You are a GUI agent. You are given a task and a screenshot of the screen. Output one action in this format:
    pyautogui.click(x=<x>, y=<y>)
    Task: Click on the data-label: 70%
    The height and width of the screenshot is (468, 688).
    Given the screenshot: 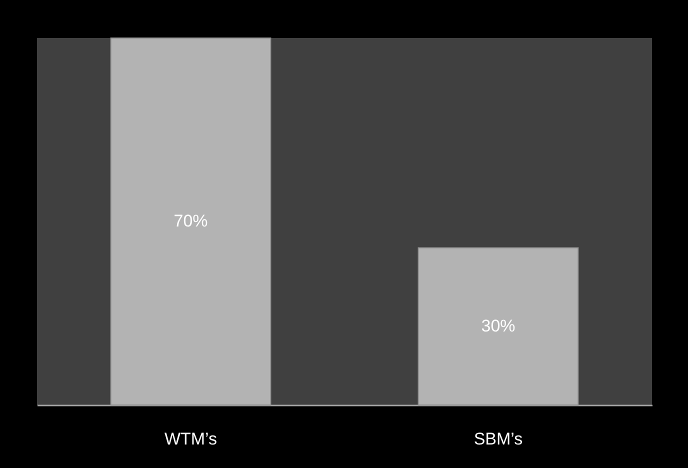 What is the action you would take?
    pyautogui.click(x=191, y=221)
    